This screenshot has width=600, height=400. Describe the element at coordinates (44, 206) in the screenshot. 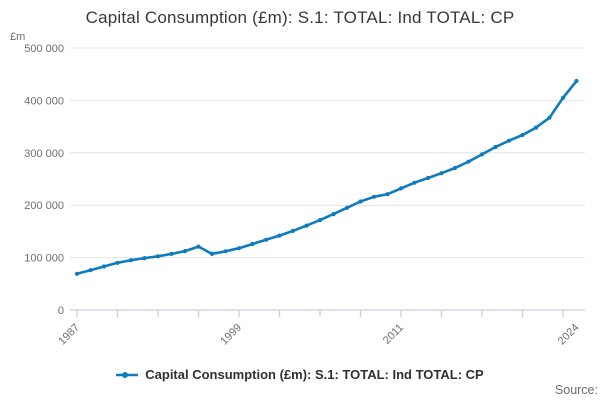

I see `svg-text: 200 000` at that location.